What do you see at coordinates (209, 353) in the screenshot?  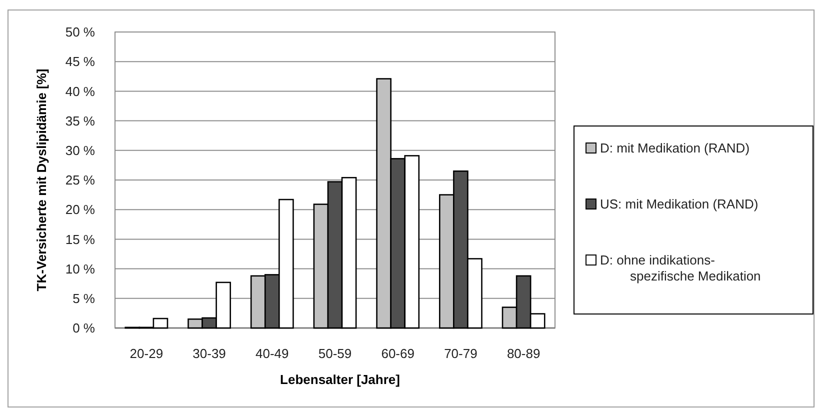 I see `x-tick-label: 30-39` at bounding box center [209, 353].